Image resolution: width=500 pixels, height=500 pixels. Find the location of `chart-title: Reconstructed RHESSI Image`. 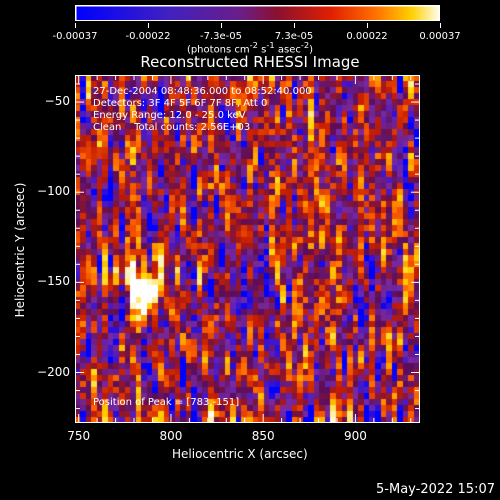

chart-title: Reconstructed RHESSI Image is located at coordinates (250, 62).